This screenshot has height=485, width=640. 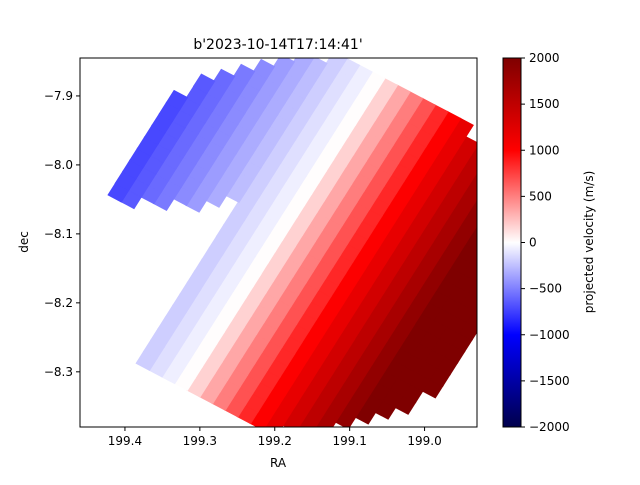 I want to click on colorbar-tick-label: 500, so click(x=540, y=196).